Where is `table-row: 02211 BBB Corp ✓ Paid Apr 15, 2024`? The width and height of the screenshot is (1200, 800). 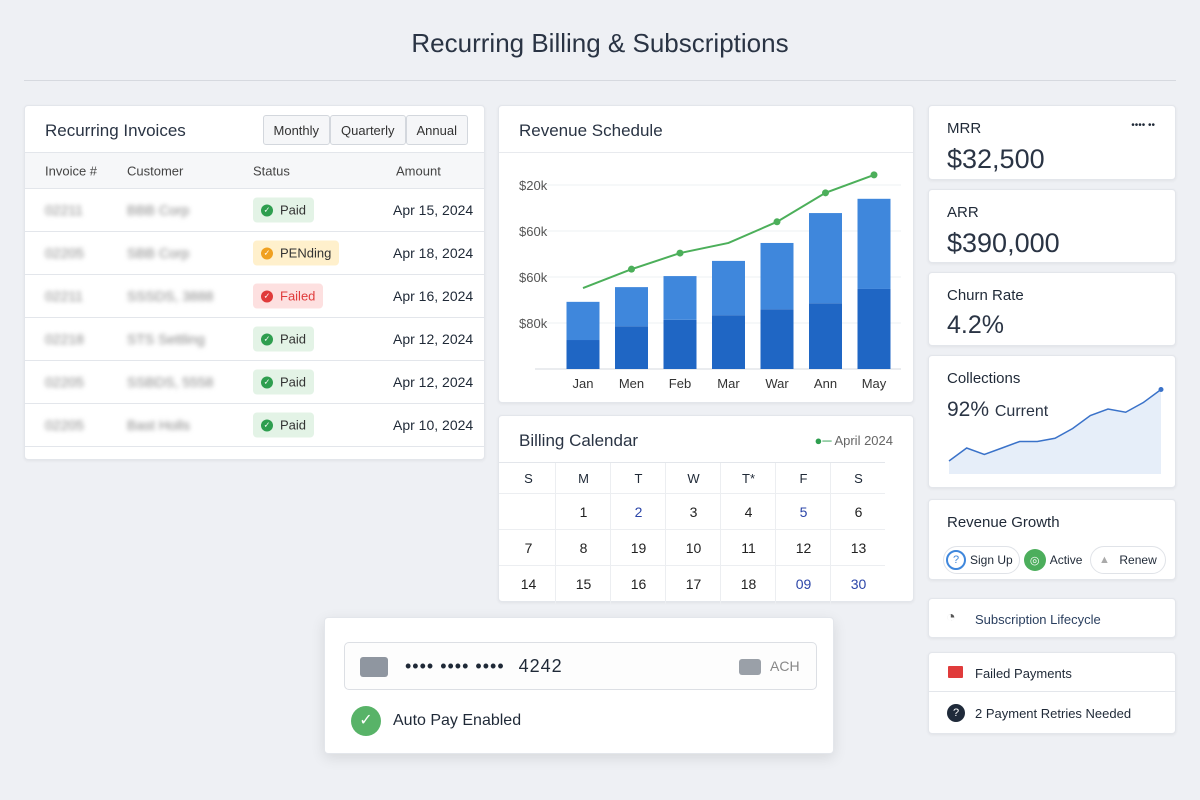 table-row: 02211 BBB Corp ✓ Paid Apr 15, 2024 is located at coordinates (254, 210).